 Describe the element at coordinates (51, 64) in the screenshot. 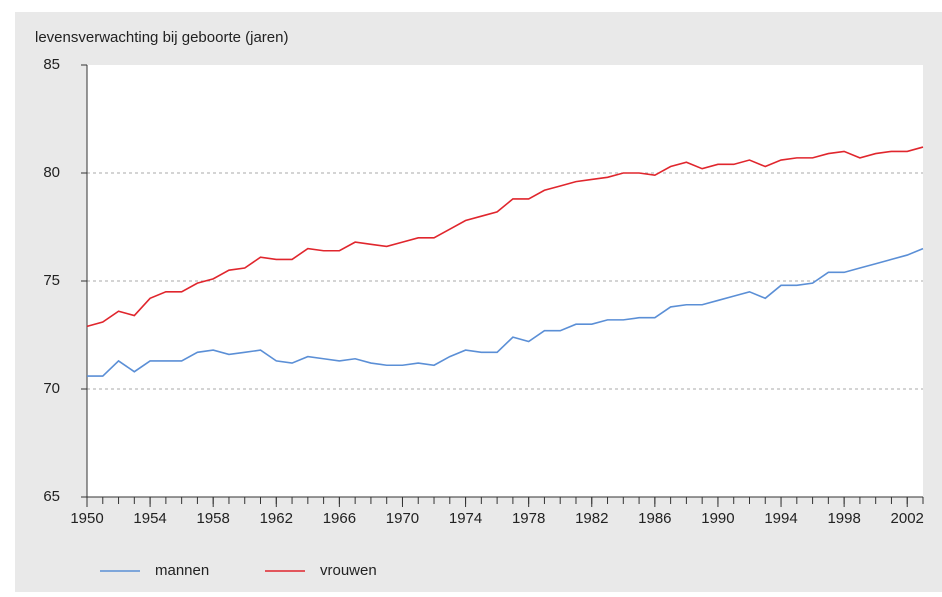

I see `y-tick-label: 85` at that location.